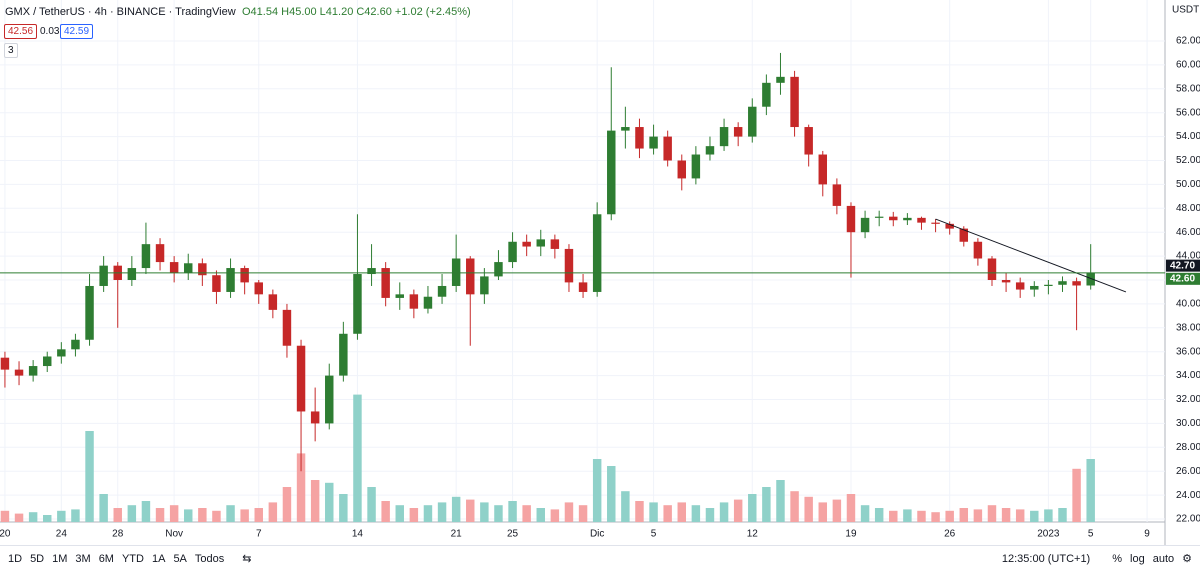  What do you see at coordinates (1188, 184) in the screenshot?
I see `y-tick-label: 50.00` at bounding box center [1188, 184].